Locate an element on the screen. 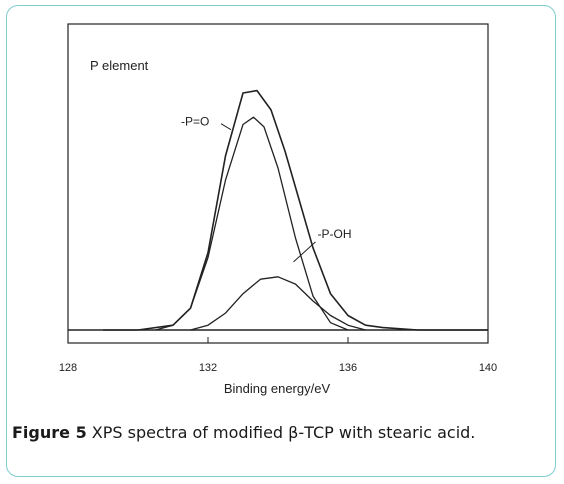 The width and height of the screenshot is (564, 484). annotation-label: -P=O is located at coordinates (195, 122).